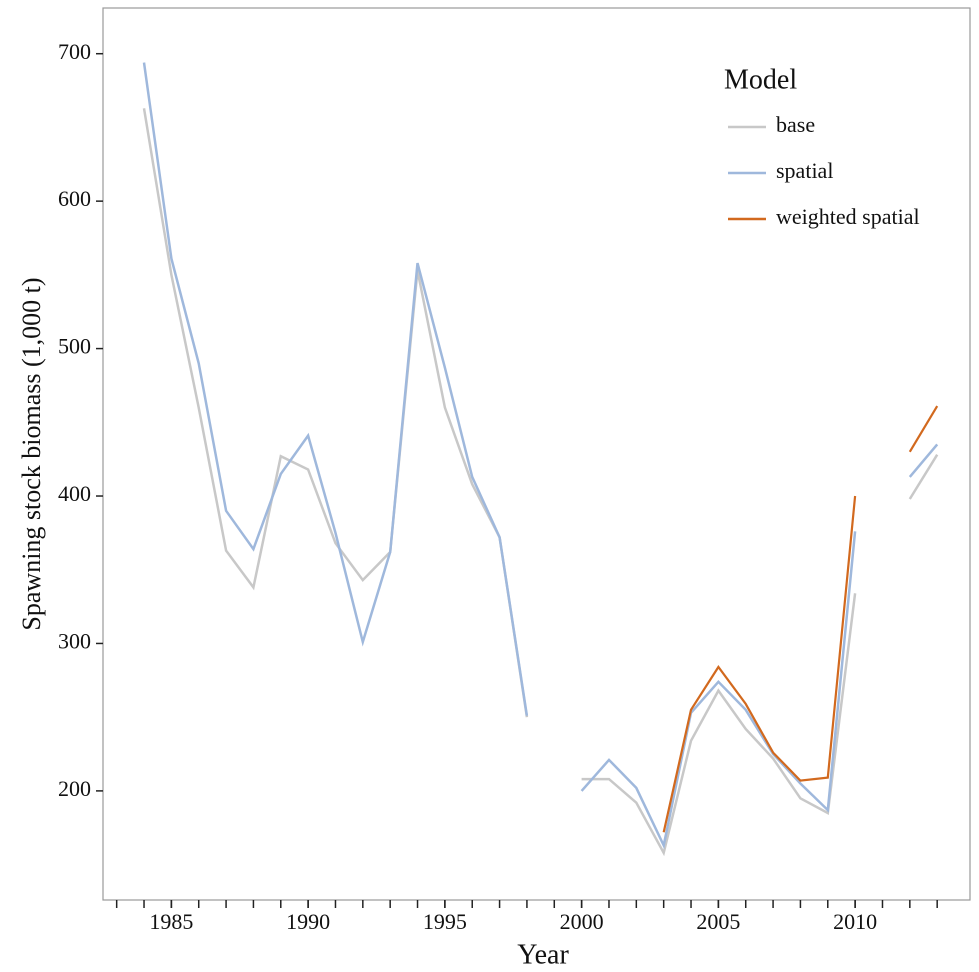  I want to click on x-tick-label: 1985, so click(171, 921).